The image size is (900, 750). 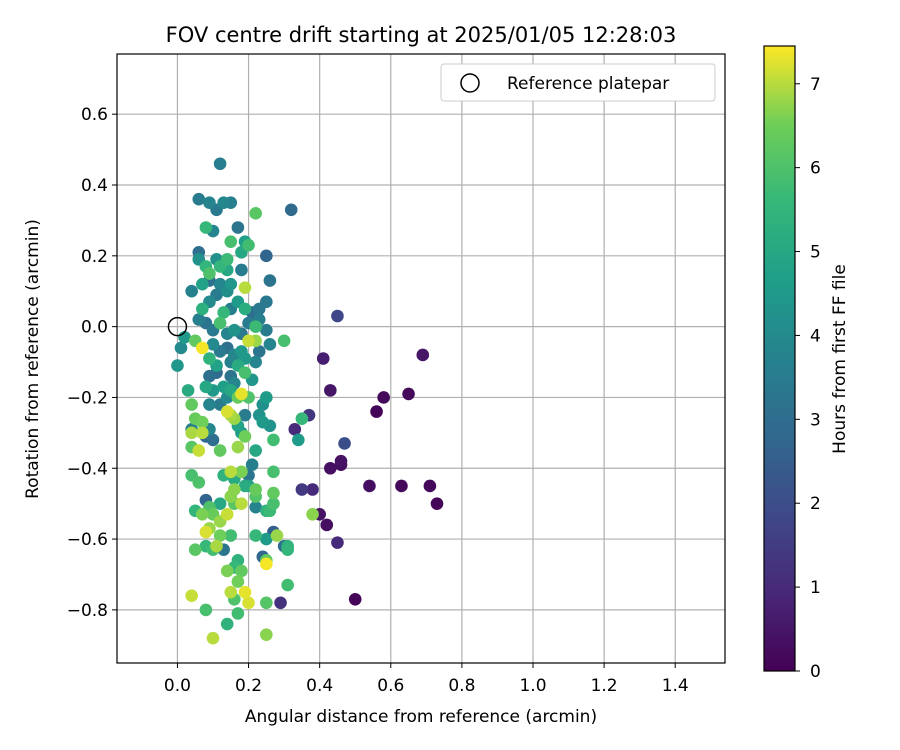 I want to click on y-axis-label: Rotation from reference (arcmin), so click(x=33, y=359).